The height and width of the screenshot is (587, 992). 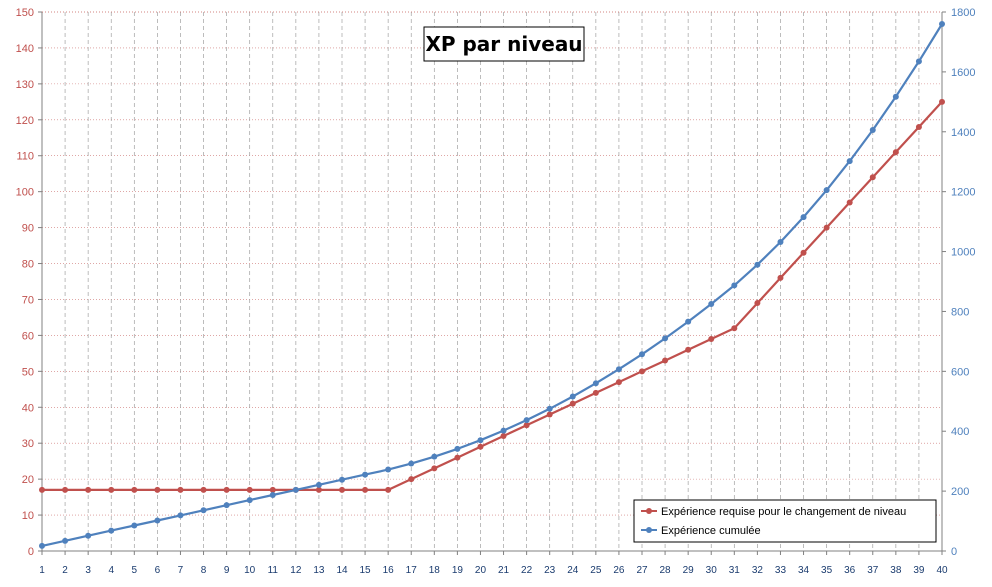 What do you see at coordinates (958, 282) in the screenshot?
I see `right-axis-ticks: 0 200 400 600 800 1000 1200 1400 1600 1800` at bounding box center [958, 282].